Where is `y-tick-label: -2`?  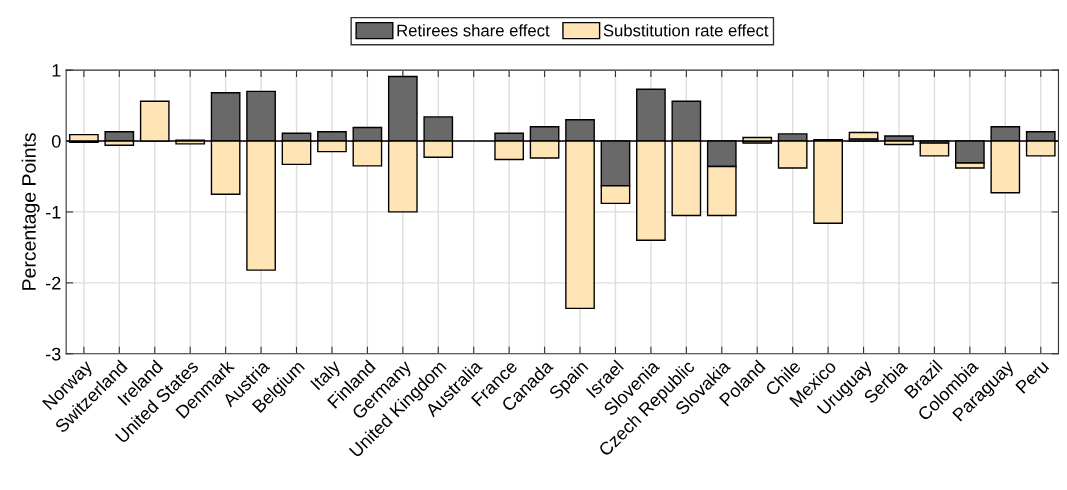
y-tick-label: -2 is located at coordinates (53, 283).